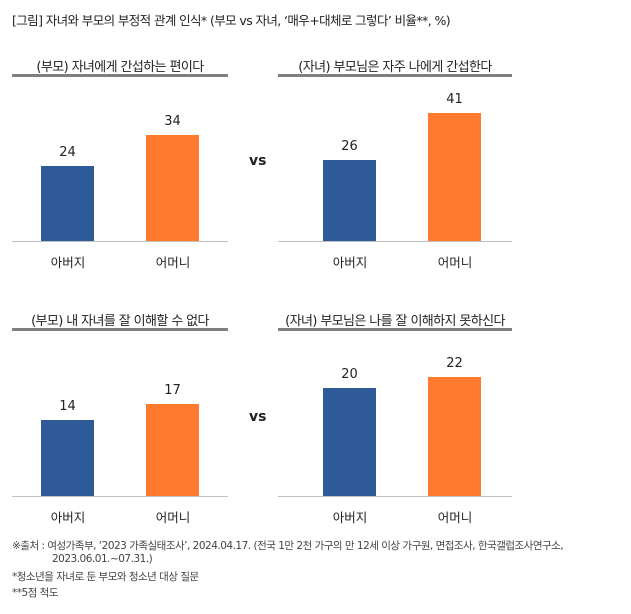 The image size is (631, 614). I want to click on plot-area: 26 41, so click(395, 161).